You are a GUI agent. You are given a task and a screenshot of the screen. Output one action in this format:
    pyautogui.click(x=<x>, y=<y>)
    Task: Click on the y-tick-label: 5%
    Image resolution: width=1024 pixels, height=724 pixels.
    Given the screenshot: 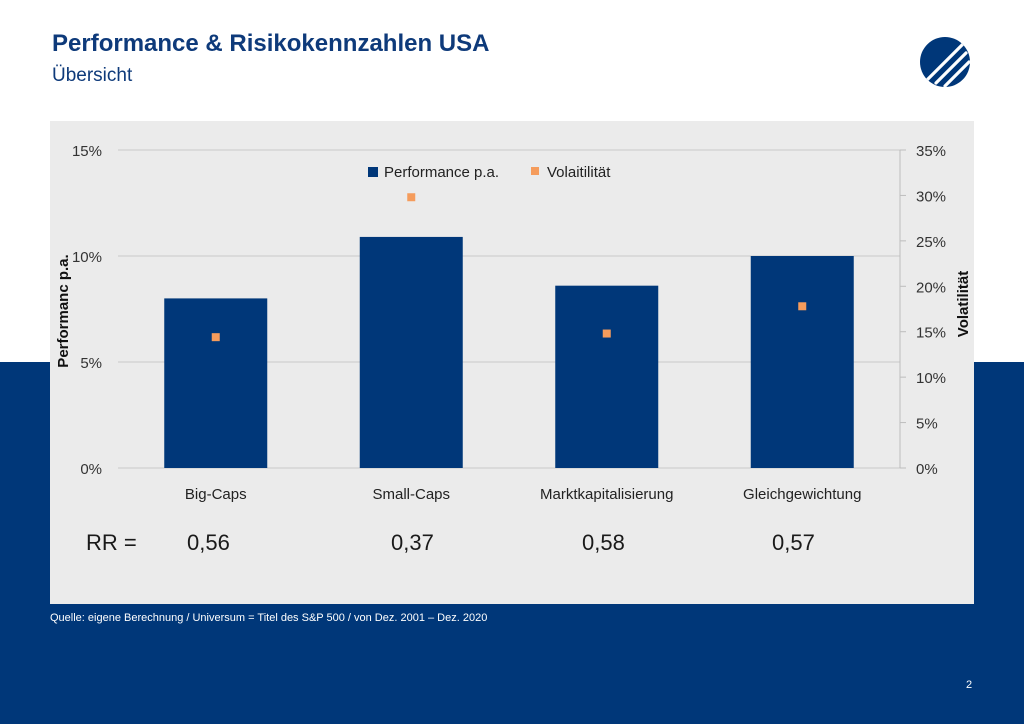 What is the action you would take?
    pyautogui.click(x=91, y=363)
    